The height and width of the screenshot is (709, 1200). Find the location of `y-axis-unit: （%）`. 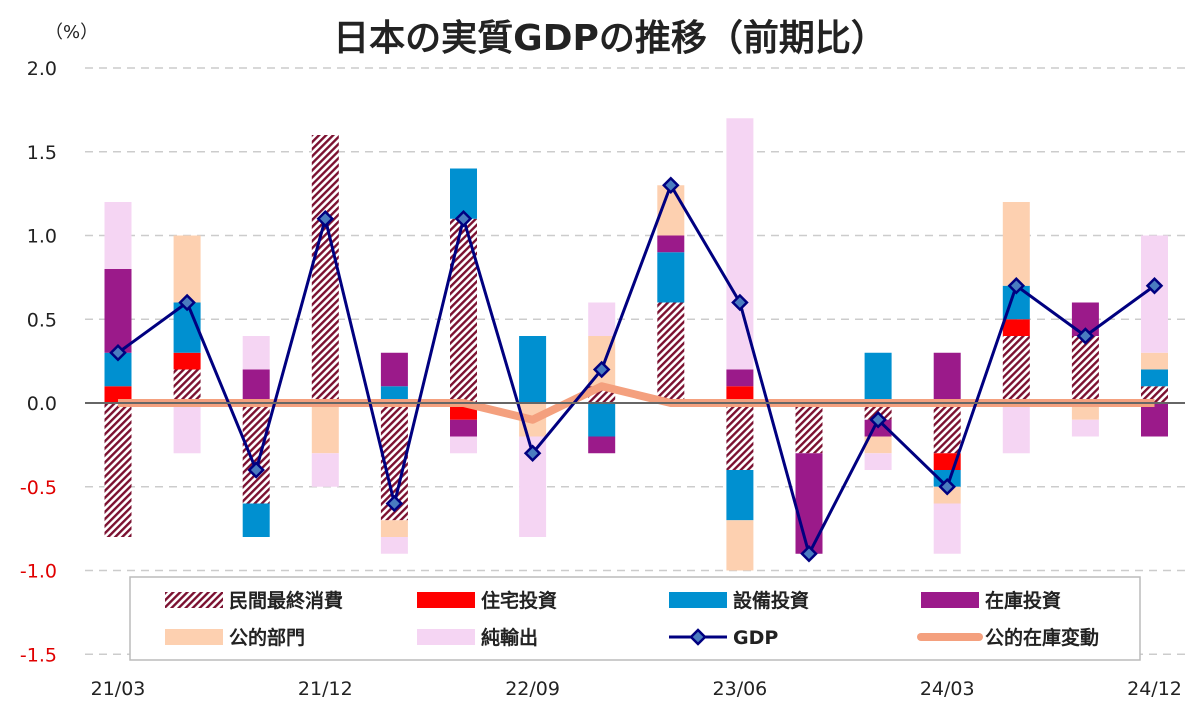

y-axis-unit: （%） is located at coordinates (71, 32).